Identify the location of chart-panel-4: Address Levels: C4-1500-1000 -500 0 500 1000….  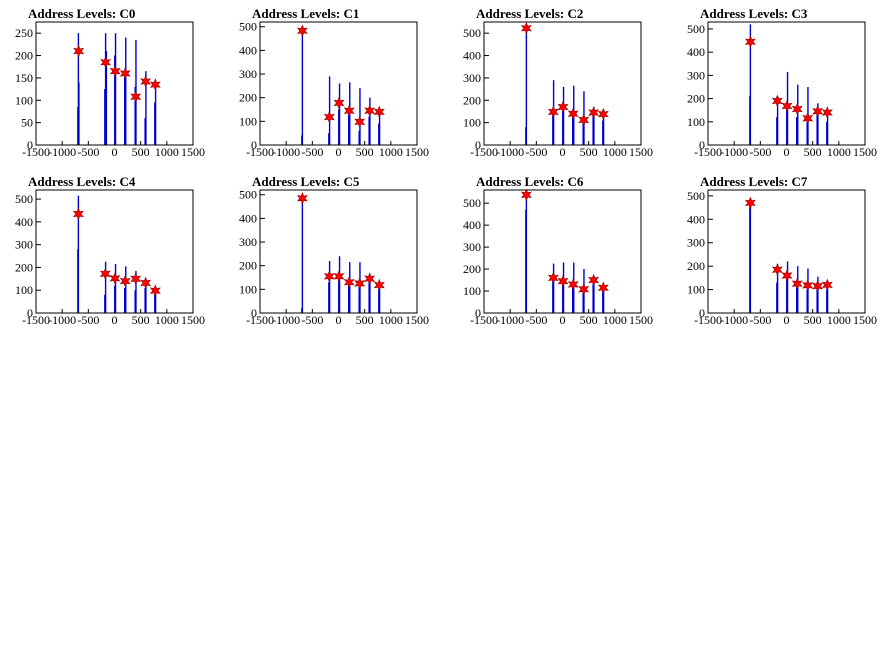
(110, 250).